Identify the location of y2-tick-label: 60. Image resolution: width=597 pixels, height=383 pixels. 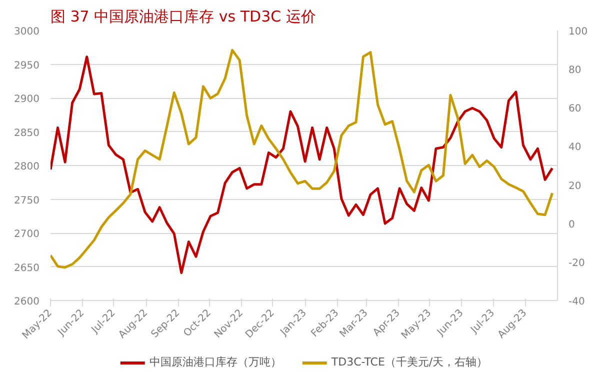
(575, 109).